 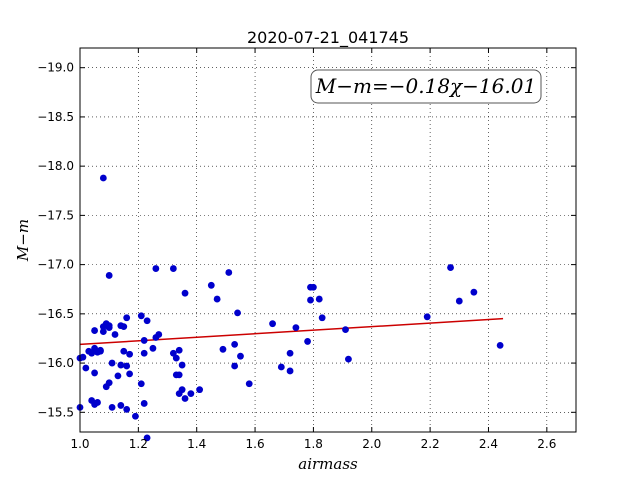 What do you see at coordinates (430, 444) in the screenshot?
I see `x-tick-label: 2.2` at bounding box center [430, 444].